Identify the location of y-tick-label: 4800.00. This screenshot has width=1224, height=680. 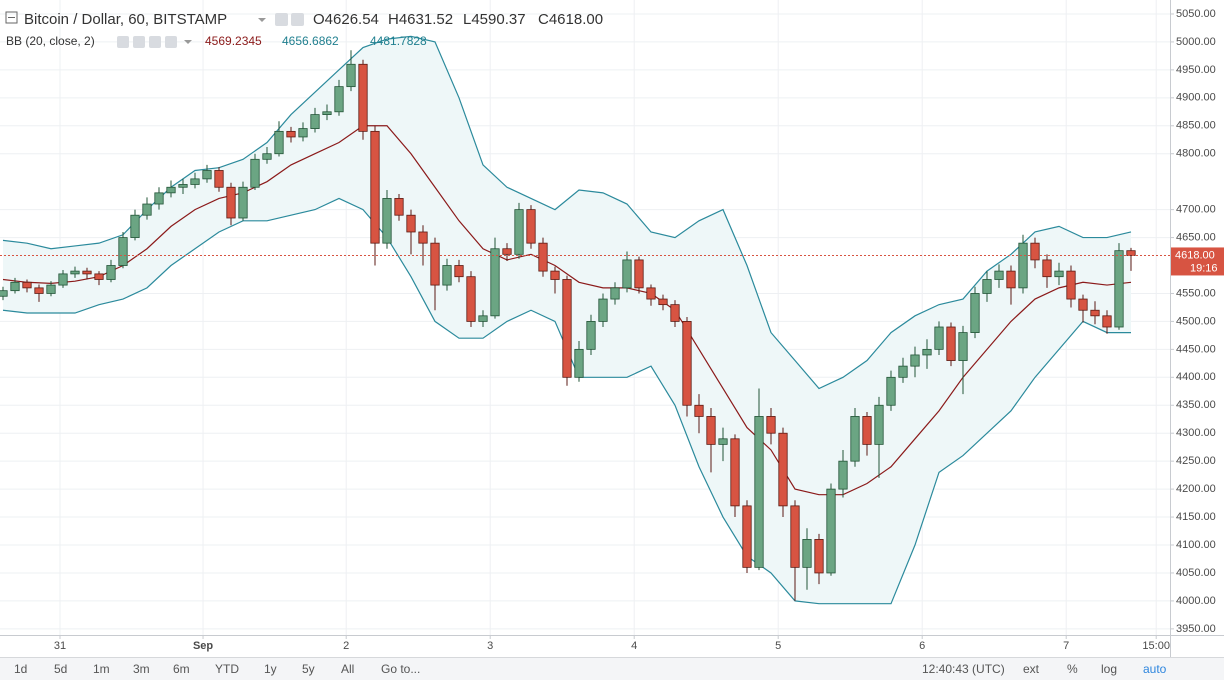
(1196, 154).